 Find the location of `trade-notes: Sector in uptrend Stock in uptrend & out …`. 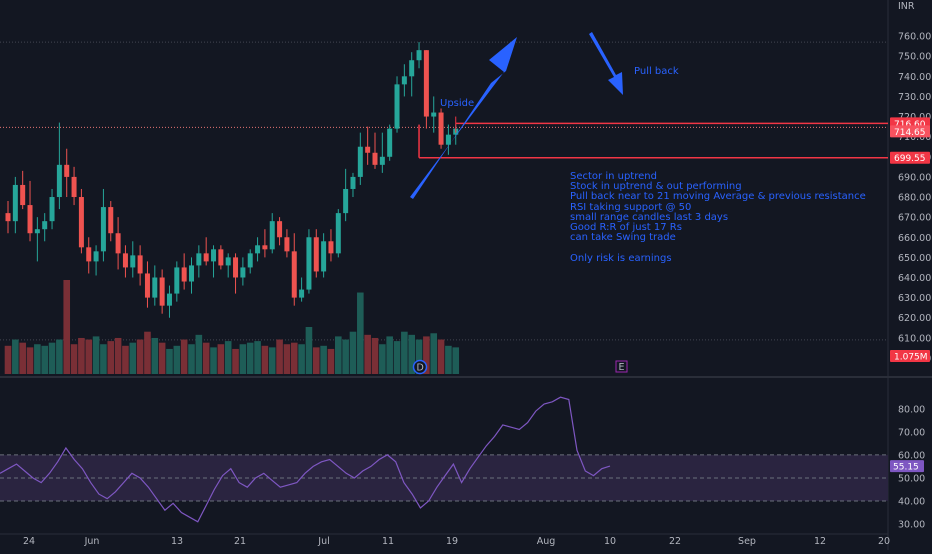

trade-notes: Sector in uptrend Stock in uptrend & out … is located at coordinates (718, 217).